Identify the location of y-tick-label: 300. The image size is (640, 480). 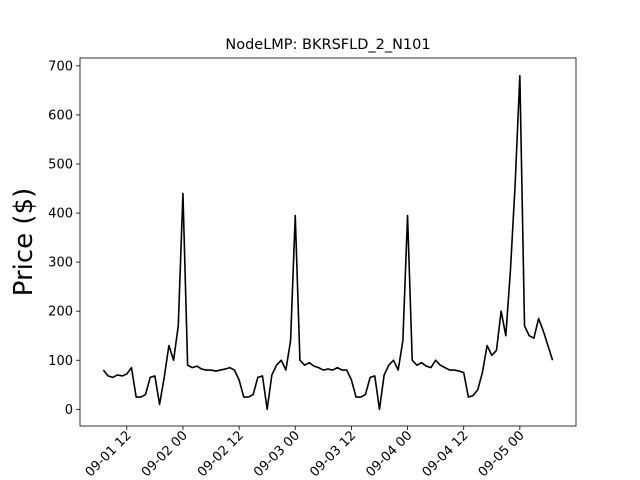
(60, 263).